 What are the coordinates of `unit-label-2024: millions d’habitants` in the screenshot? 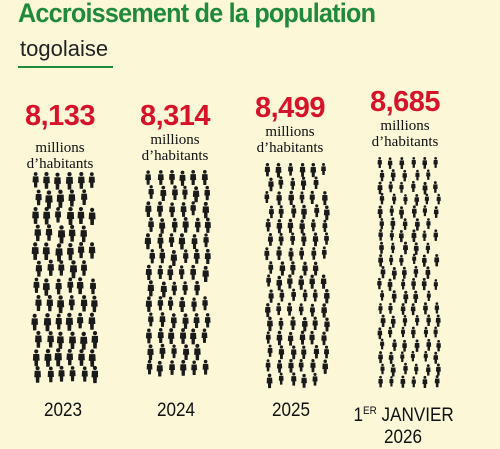 It's located at (175, 148).